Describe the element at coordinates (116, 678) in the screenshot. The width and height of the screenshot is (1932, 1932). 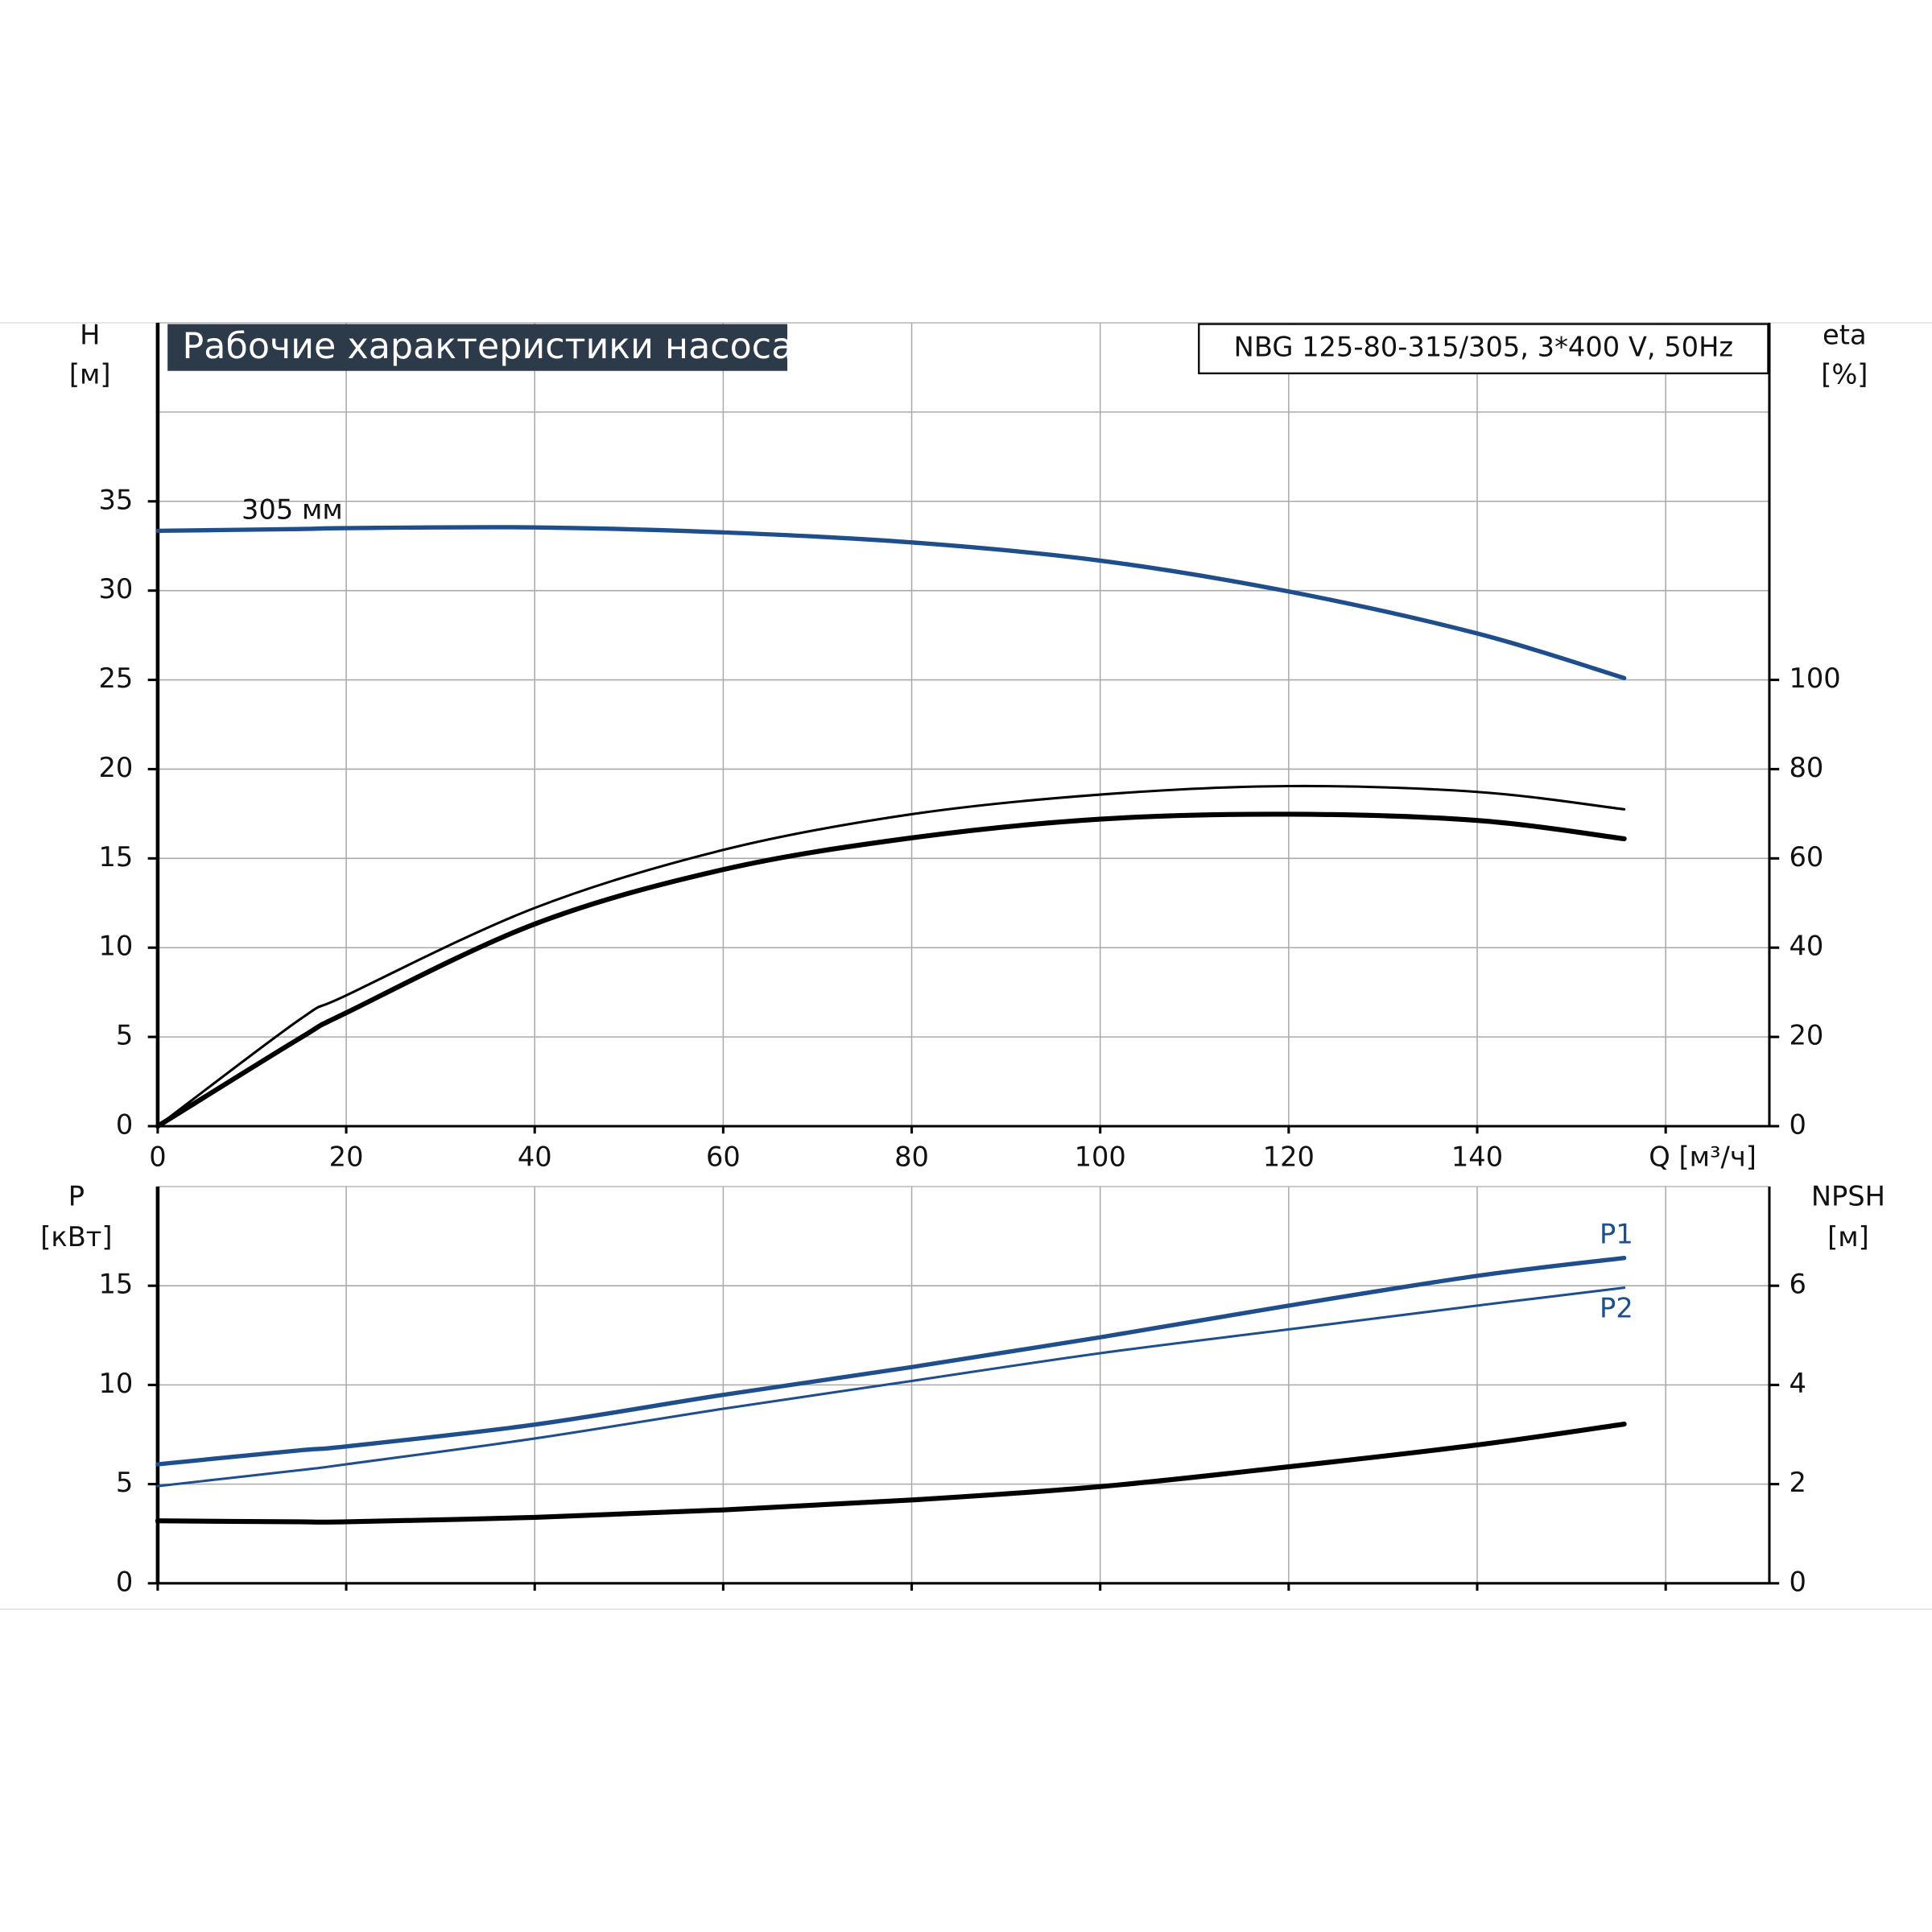
I see `y-tick-label: 25` at that location.